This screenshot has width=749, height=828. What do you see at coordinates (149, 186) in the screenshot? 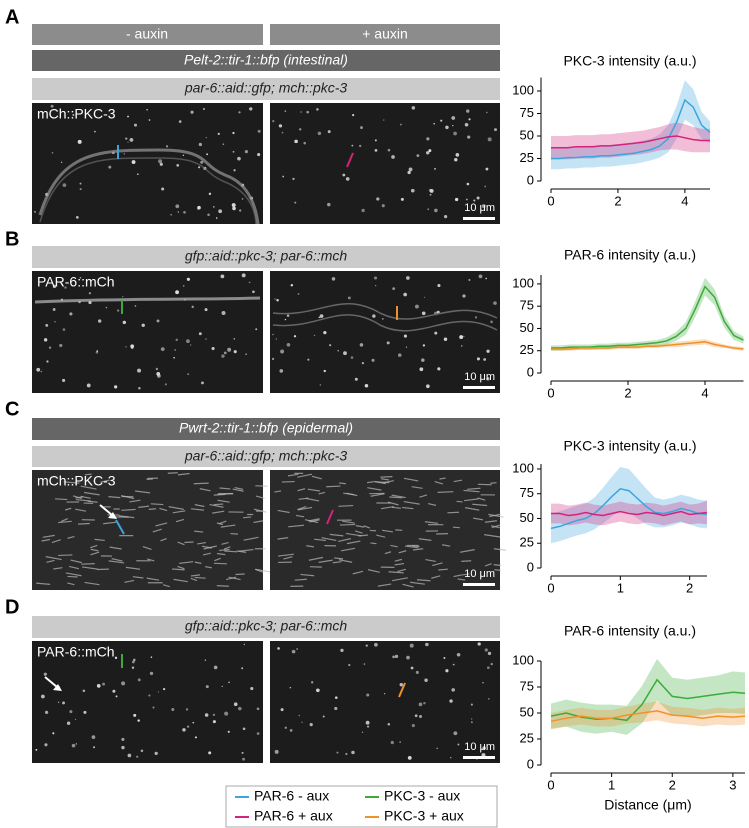
I see `membrane` at bounding box center [149, 186].